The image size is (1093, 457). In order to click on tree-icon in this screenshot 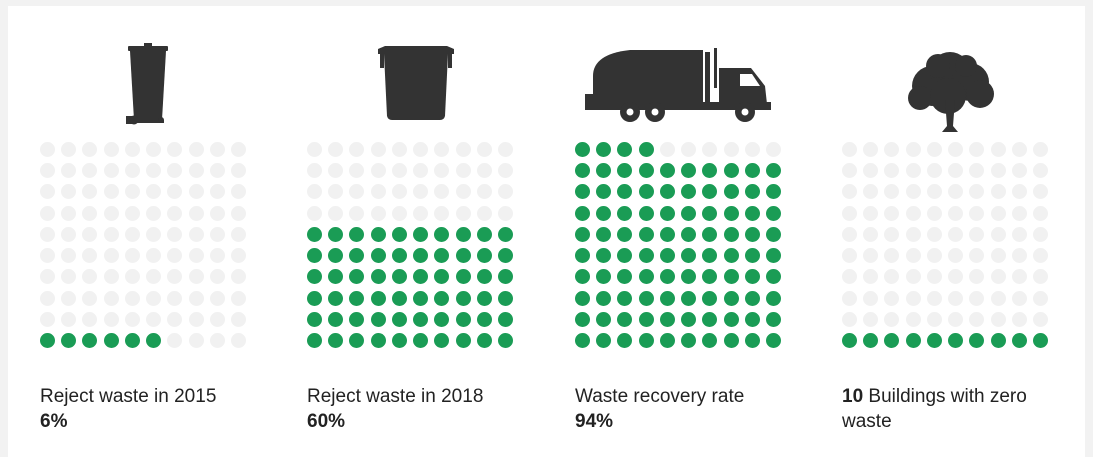, I will do `click(949, 86)`.